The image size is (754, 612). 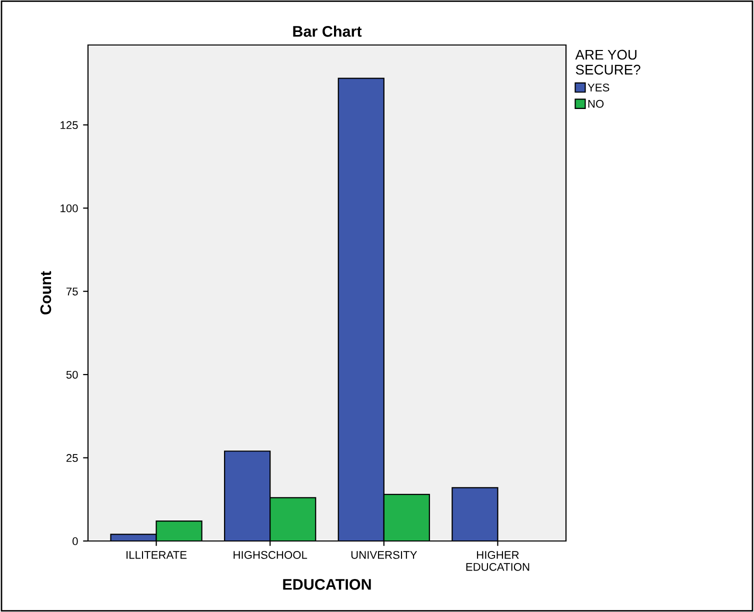 I want to click on legend-title: ARE YOU SECURE?, so click(x=607, y=62).